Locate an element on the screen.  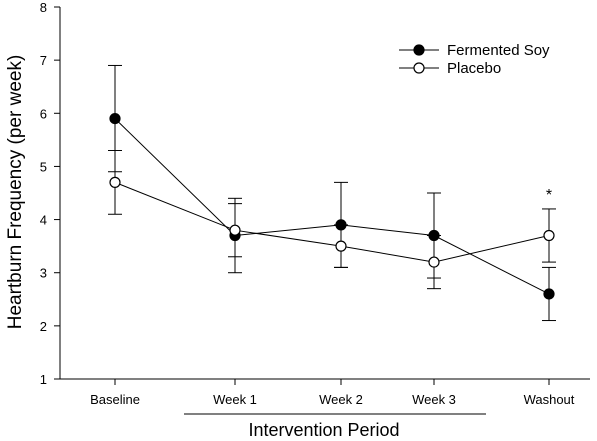
x-tick-label-week-1: Week 1 is located at coordinates (235, 399).